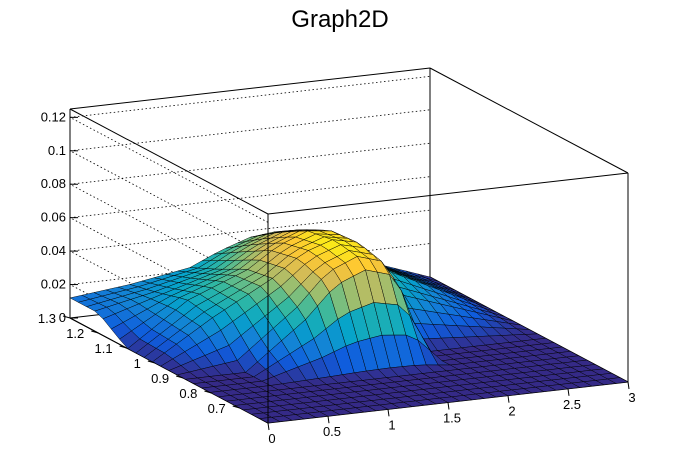  What do you see at coordinates (103, 348) in the screenshot?
I see `y-axis-tick-label: 1.1` at bounding box center [103, 348].